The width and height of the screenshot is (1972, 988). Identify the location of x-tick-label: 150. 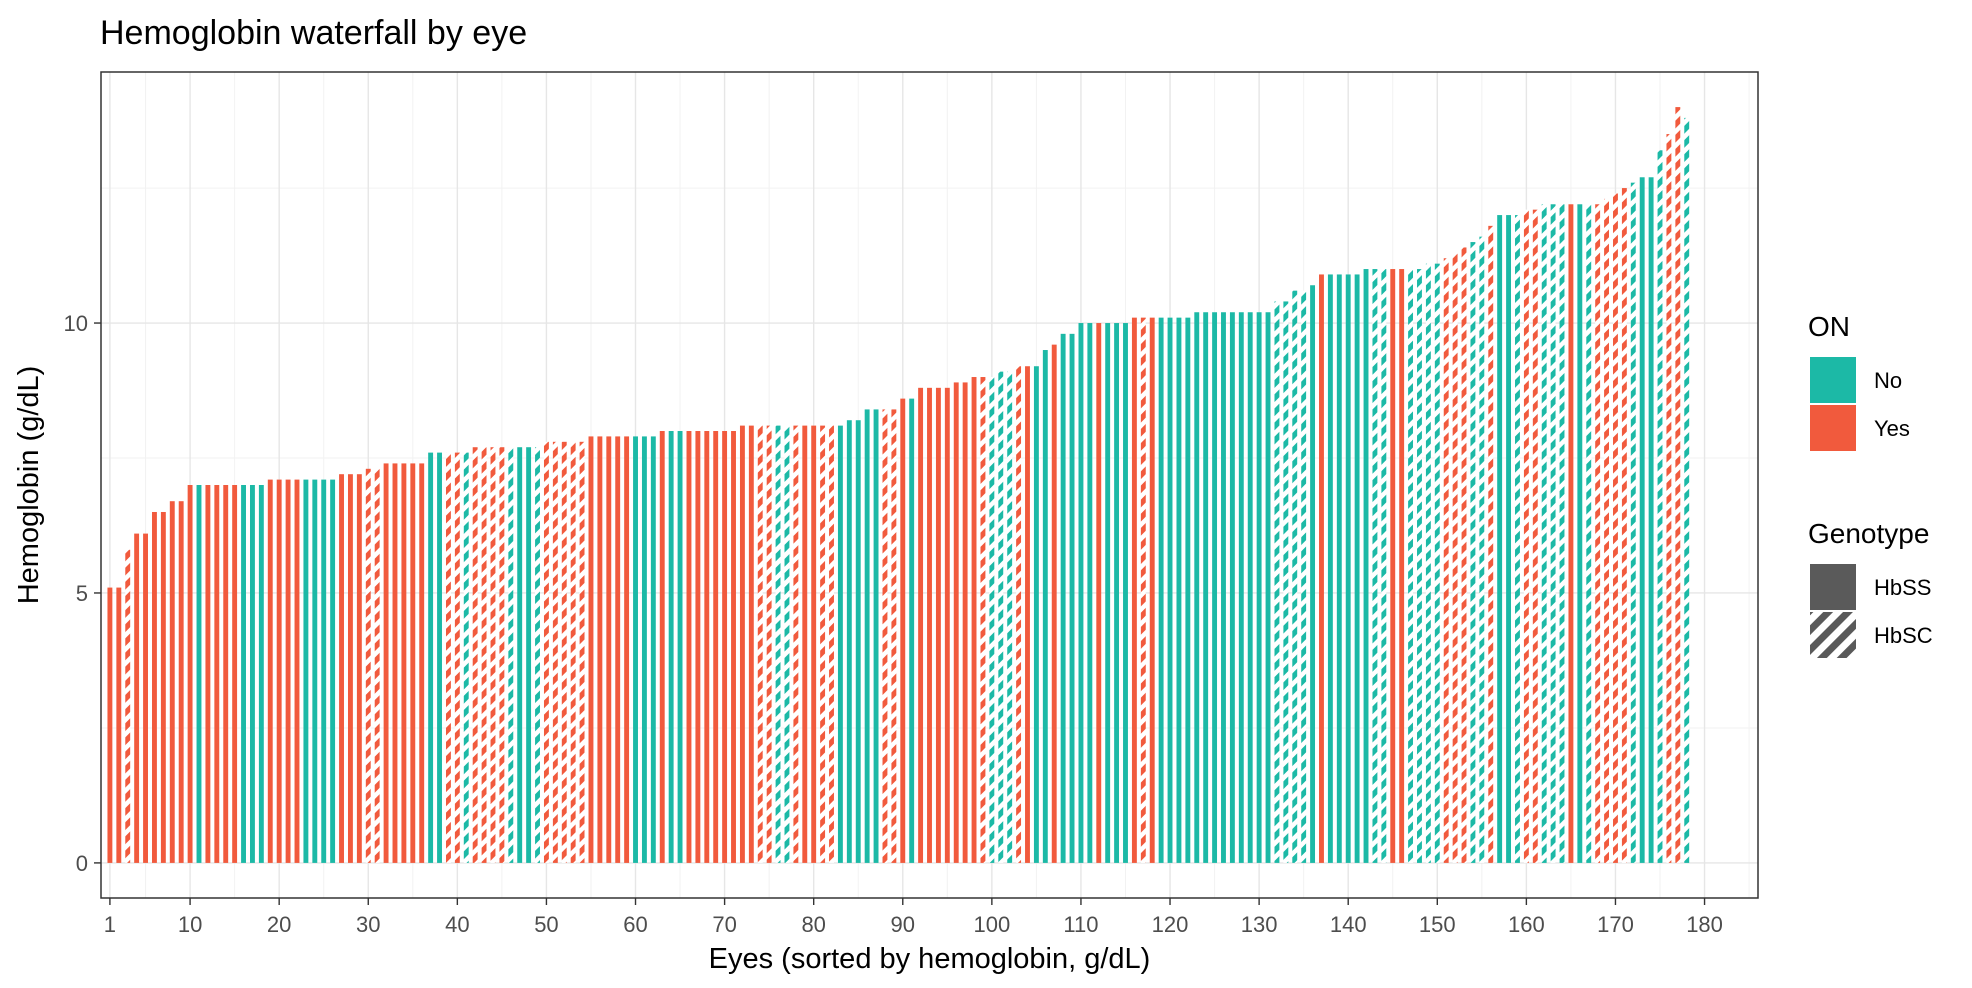
(1437, 924).